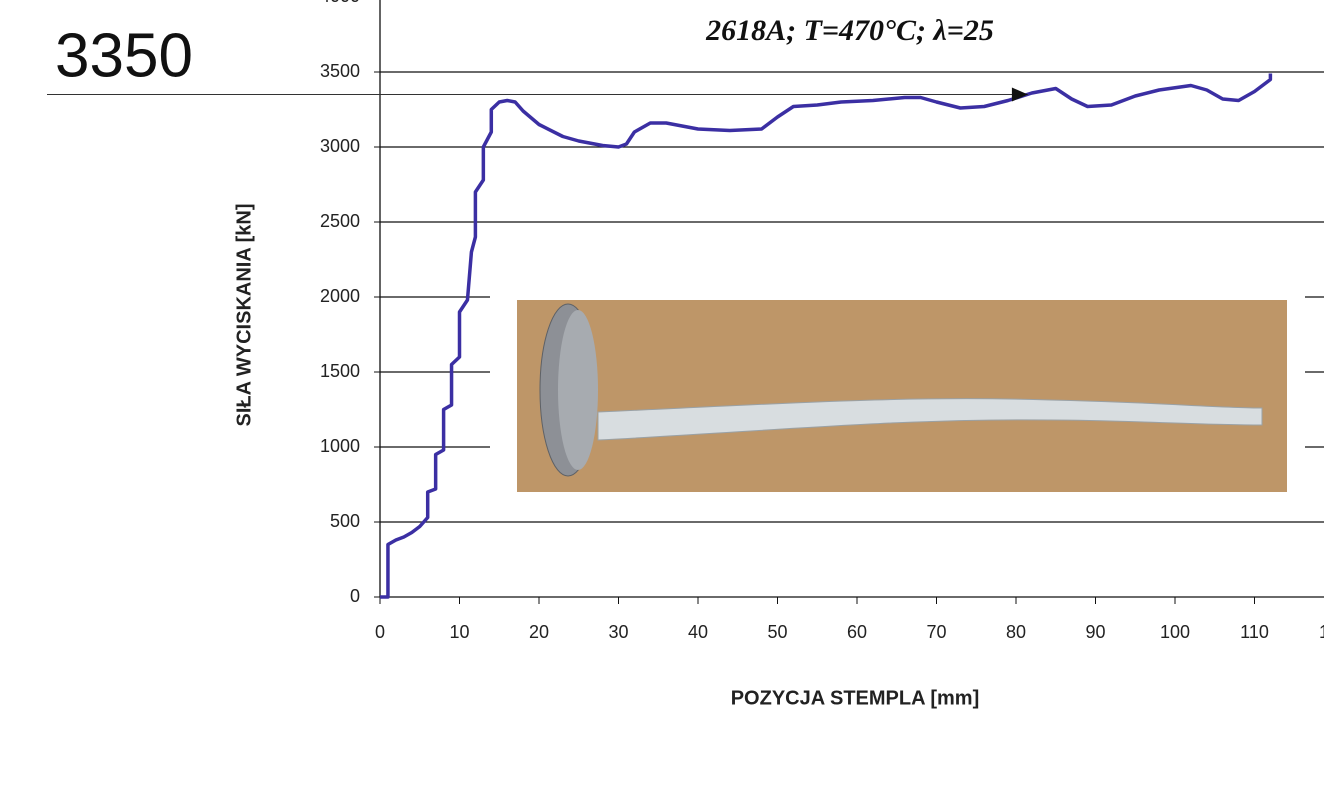 This screenshot has width=1324, height=789. Describe the element at coordinates (355, 596) in the screenshot. I see `y-tick-label: 0` at that location.